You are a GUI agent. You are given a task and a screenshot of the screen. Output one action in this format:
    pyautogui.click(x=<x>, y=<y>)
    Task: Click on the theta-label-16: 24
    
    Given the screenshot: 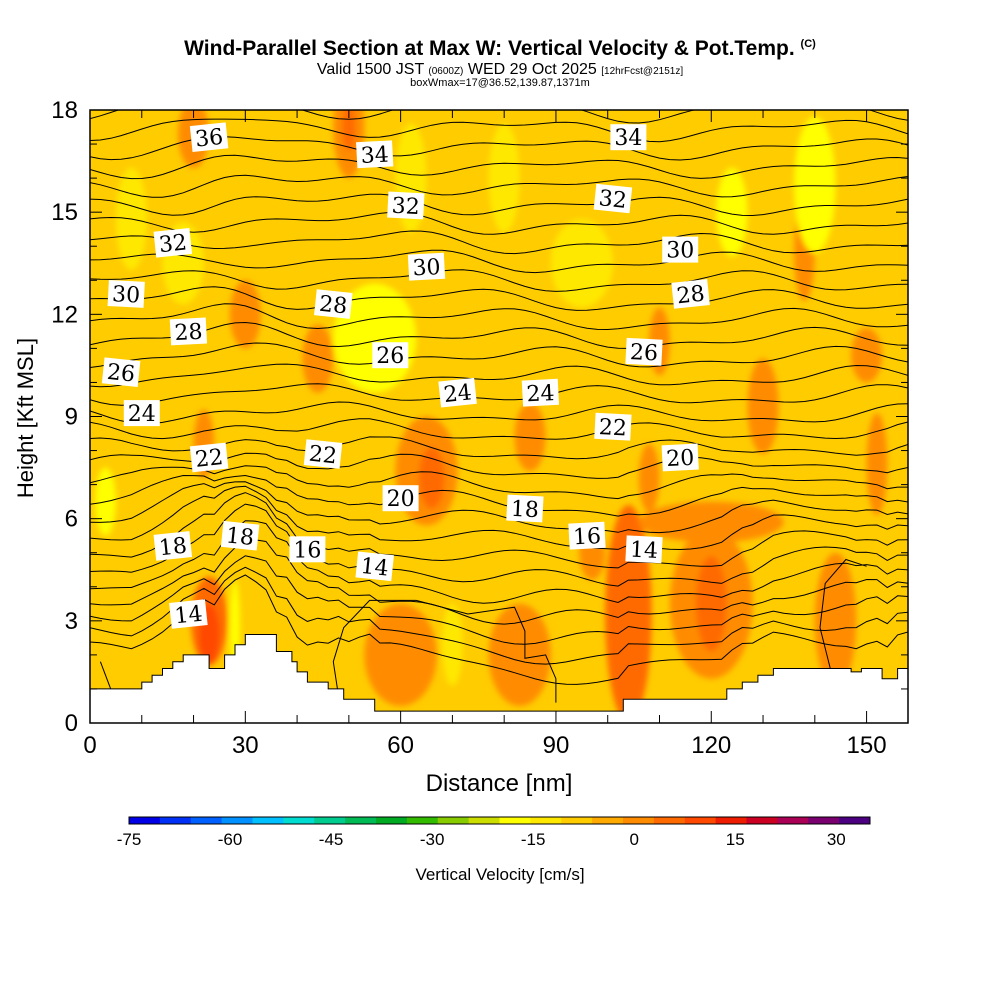 What is the action you would take?
    pyautogui.click(x=540, y=392)
    